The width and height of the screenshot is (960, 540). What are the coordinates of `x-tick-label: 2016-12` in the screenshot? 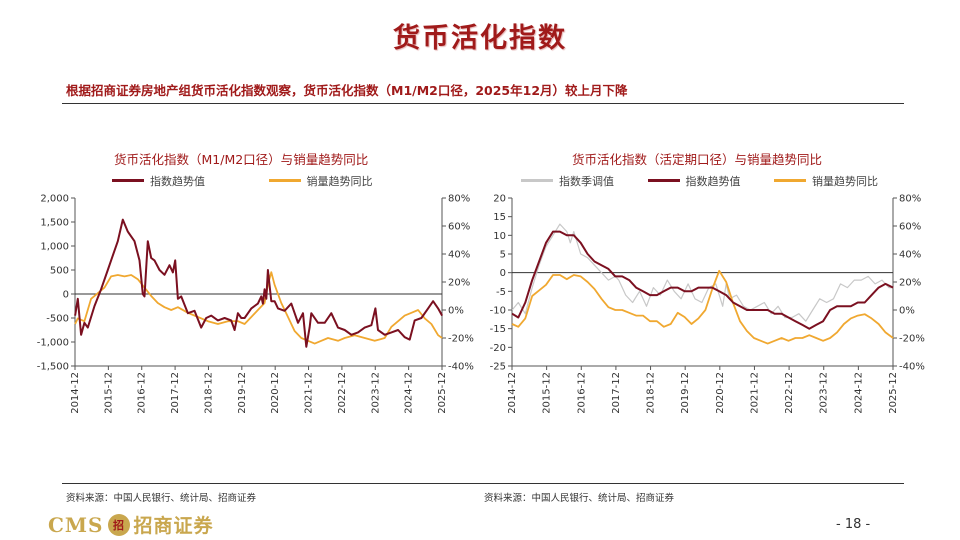 It's located at (142, 393).